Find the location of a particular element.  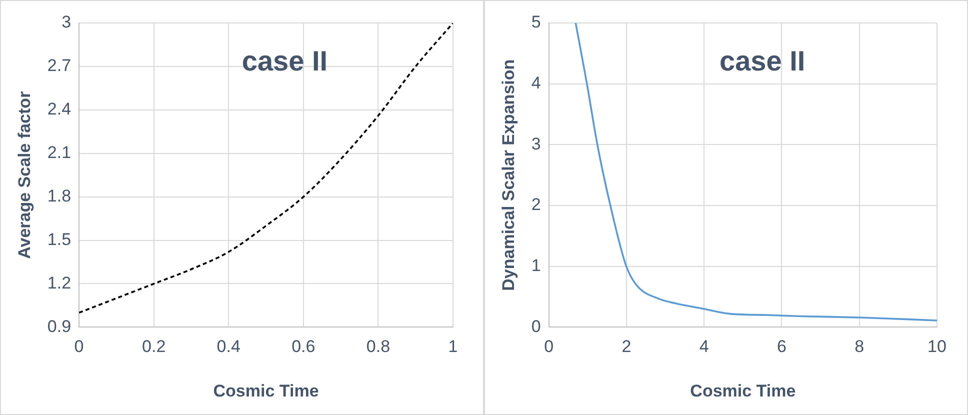

x-tick-label: 1 is located at coordinates (453, 346).